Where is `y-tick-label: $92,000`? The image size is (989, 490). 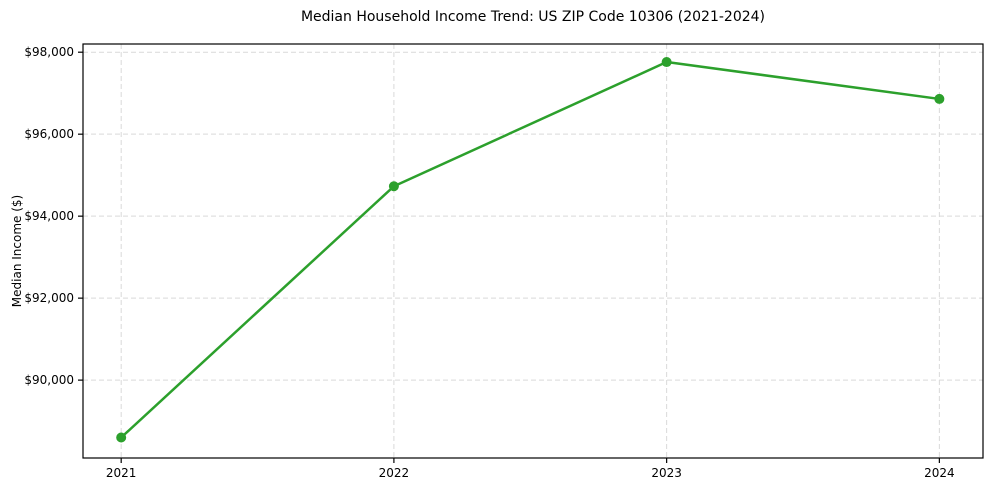
y-tick-label: $92,000 is located at coordinates (49, 298).